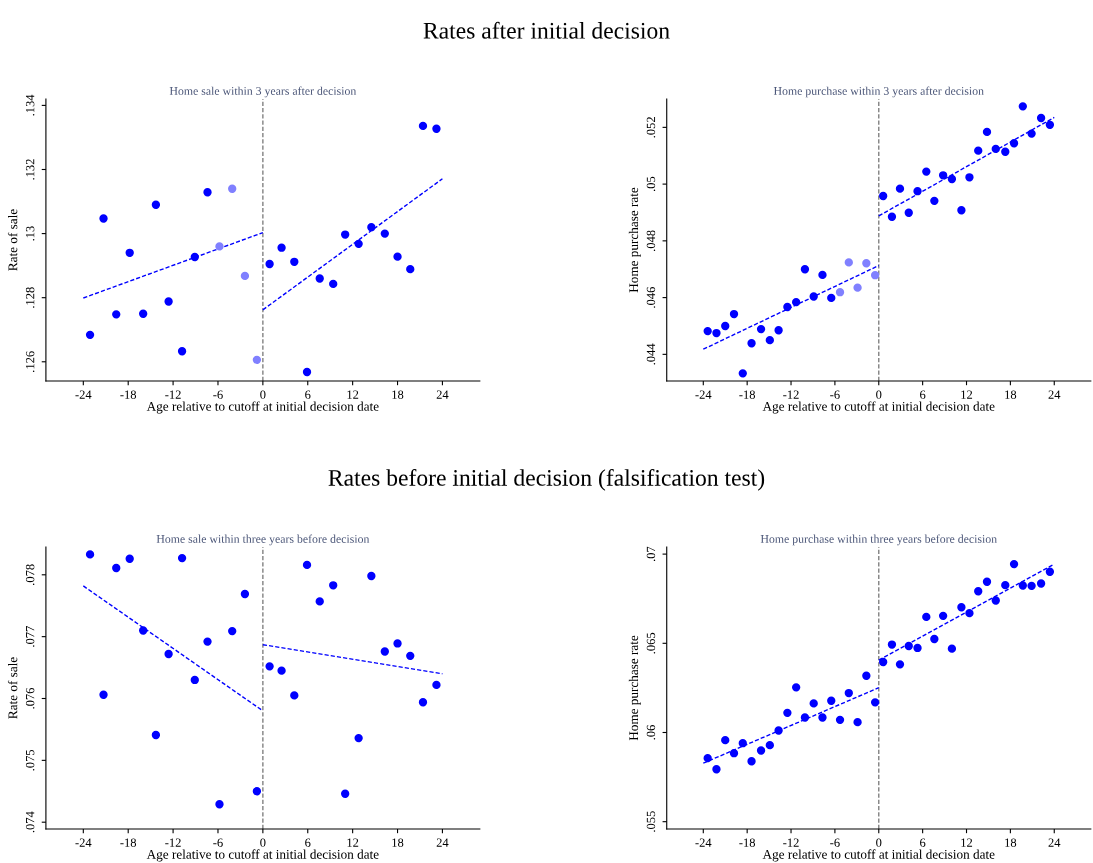 The width and height of the screenshot is (1093, 863). What do you see at coordinates (263, 540) in the screenshot?
I see `chart-title: Home sale within three years before decision` at bounding box center [263, 540].